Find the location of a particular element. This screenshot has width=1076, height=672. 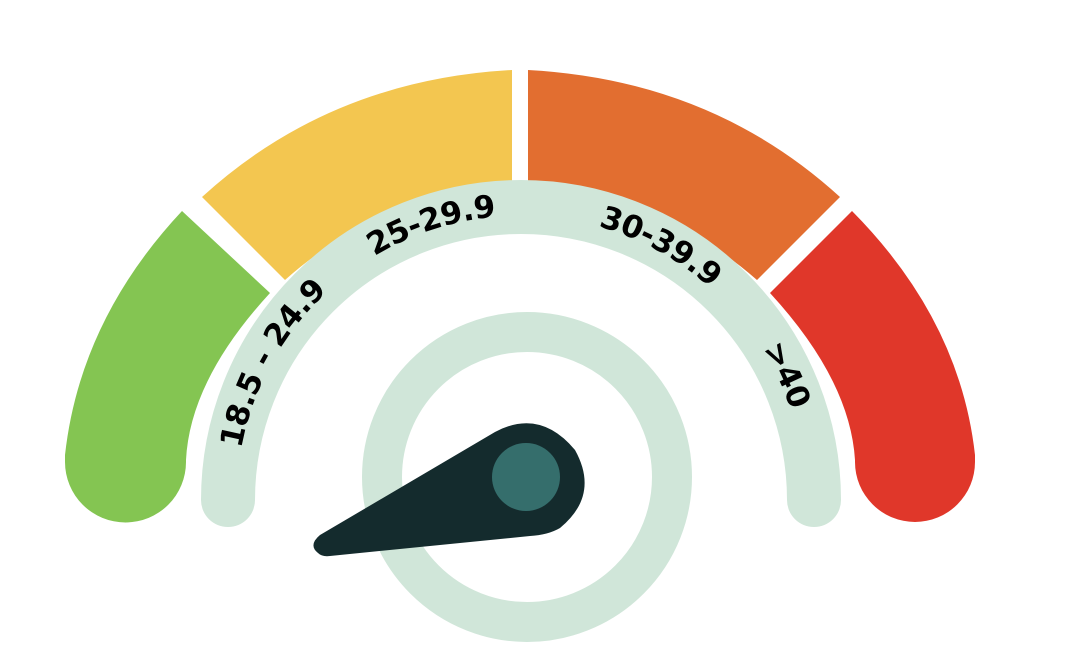

segment-underweight-green is located at coordinates (167, 367).